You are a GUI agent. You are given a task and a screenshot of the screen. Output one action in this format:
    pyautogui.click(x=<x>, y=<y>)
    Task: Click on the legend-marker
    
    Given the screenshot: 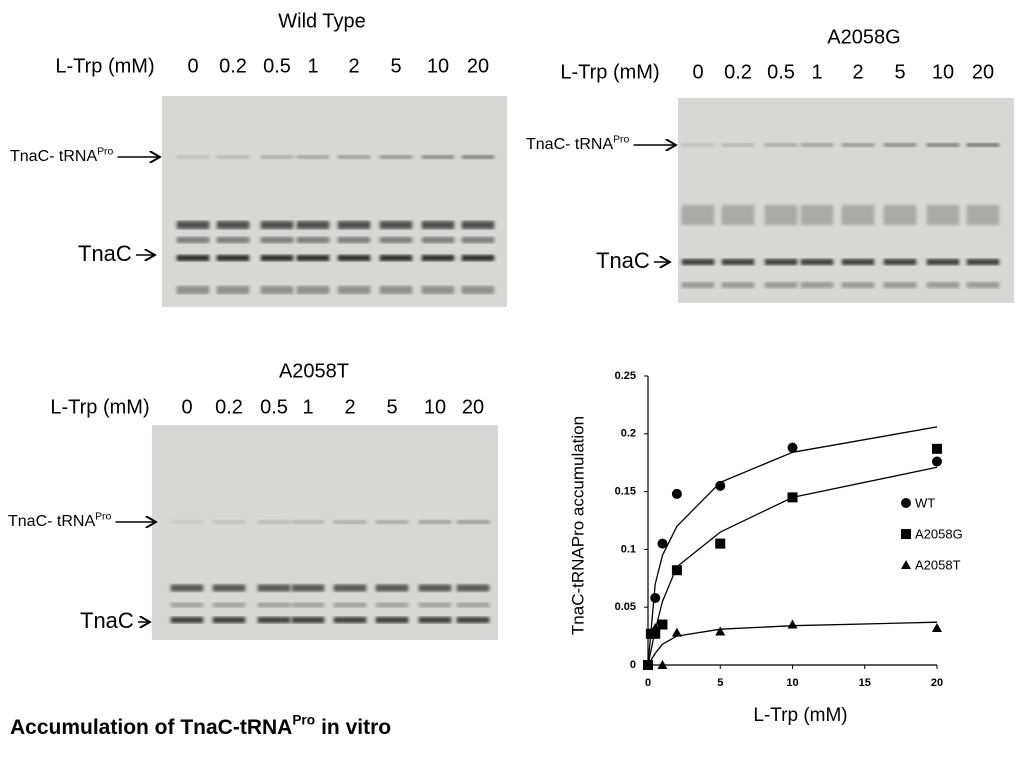 What is the action you would take?
    pyautogui.click(x=906, y=564)
    